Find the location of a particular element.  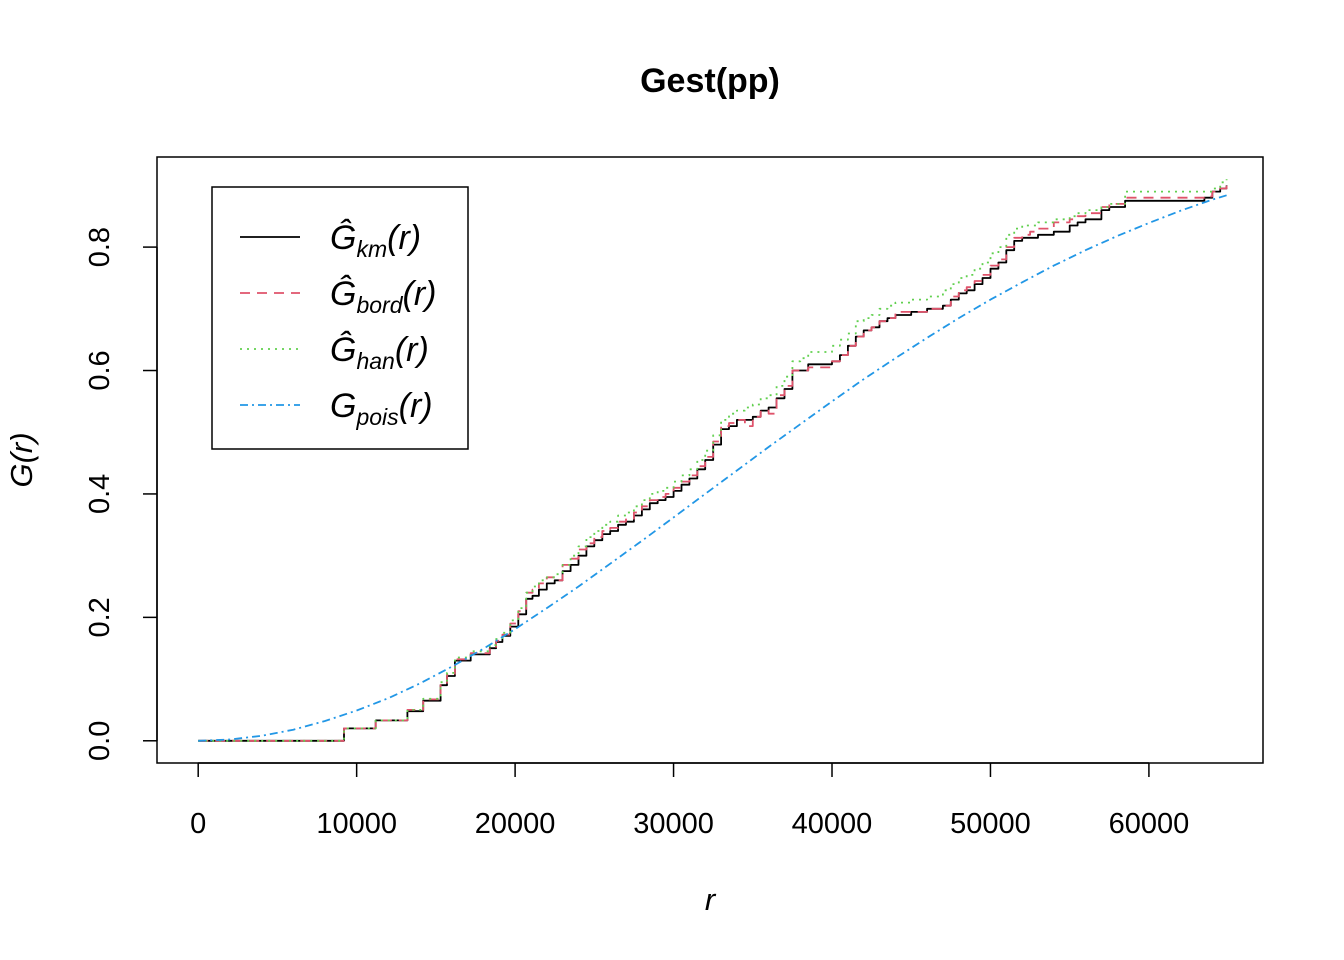

y-tick-label: 0.6 is located at coordinates (100, 370).